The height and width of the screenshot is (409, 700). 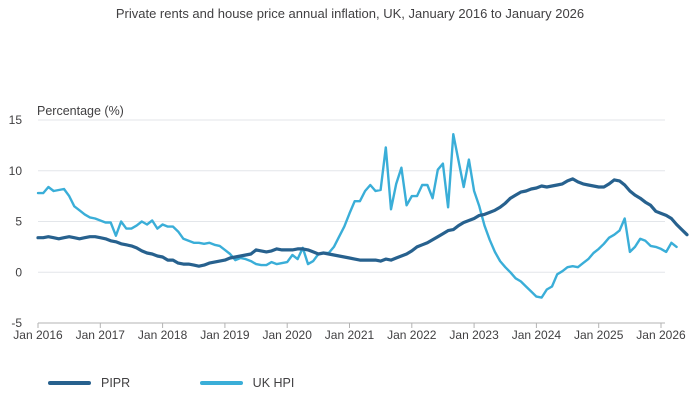 I want to click on x-tick-label: Jan 2019, so click(x=225, y=335).